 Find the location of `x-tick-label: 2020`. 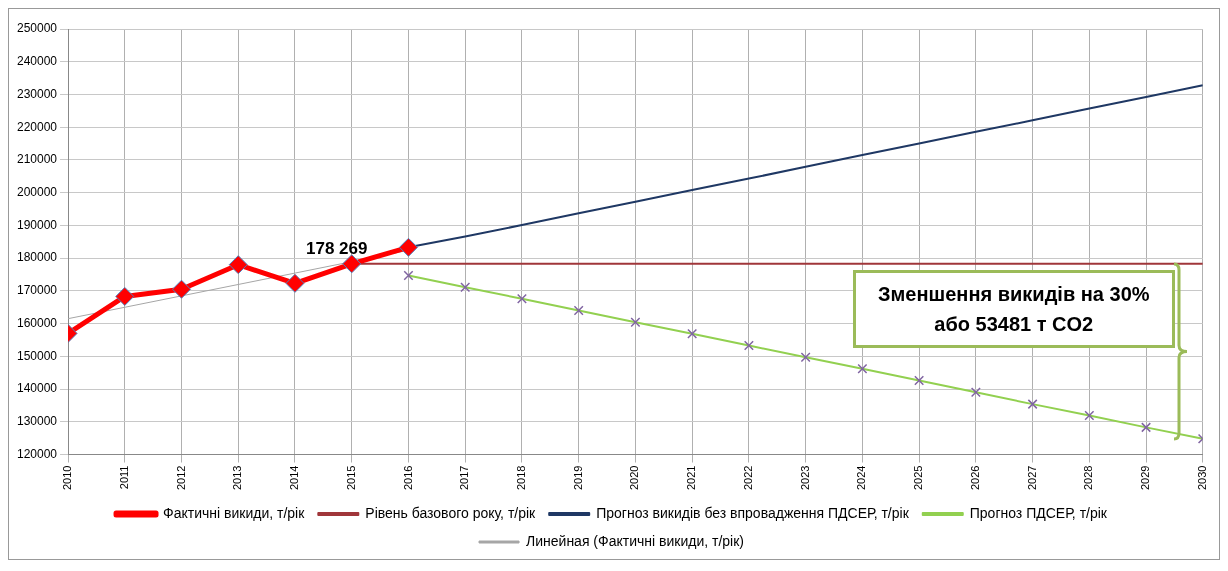

x-tick-label: 2020 is located at coordinates (634, 478).